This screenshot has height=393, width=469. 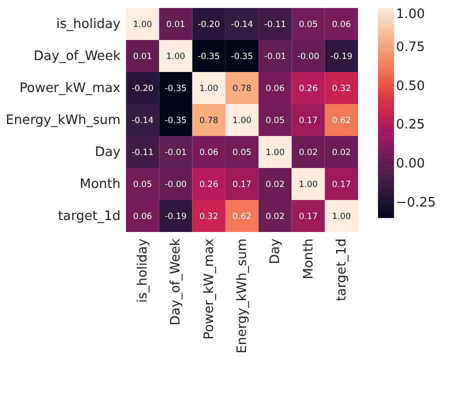 What do you see at coordinates (410, 14) in the screenshot?
I see `color-bar-label: 1.00` at bounding box center [410, 14].